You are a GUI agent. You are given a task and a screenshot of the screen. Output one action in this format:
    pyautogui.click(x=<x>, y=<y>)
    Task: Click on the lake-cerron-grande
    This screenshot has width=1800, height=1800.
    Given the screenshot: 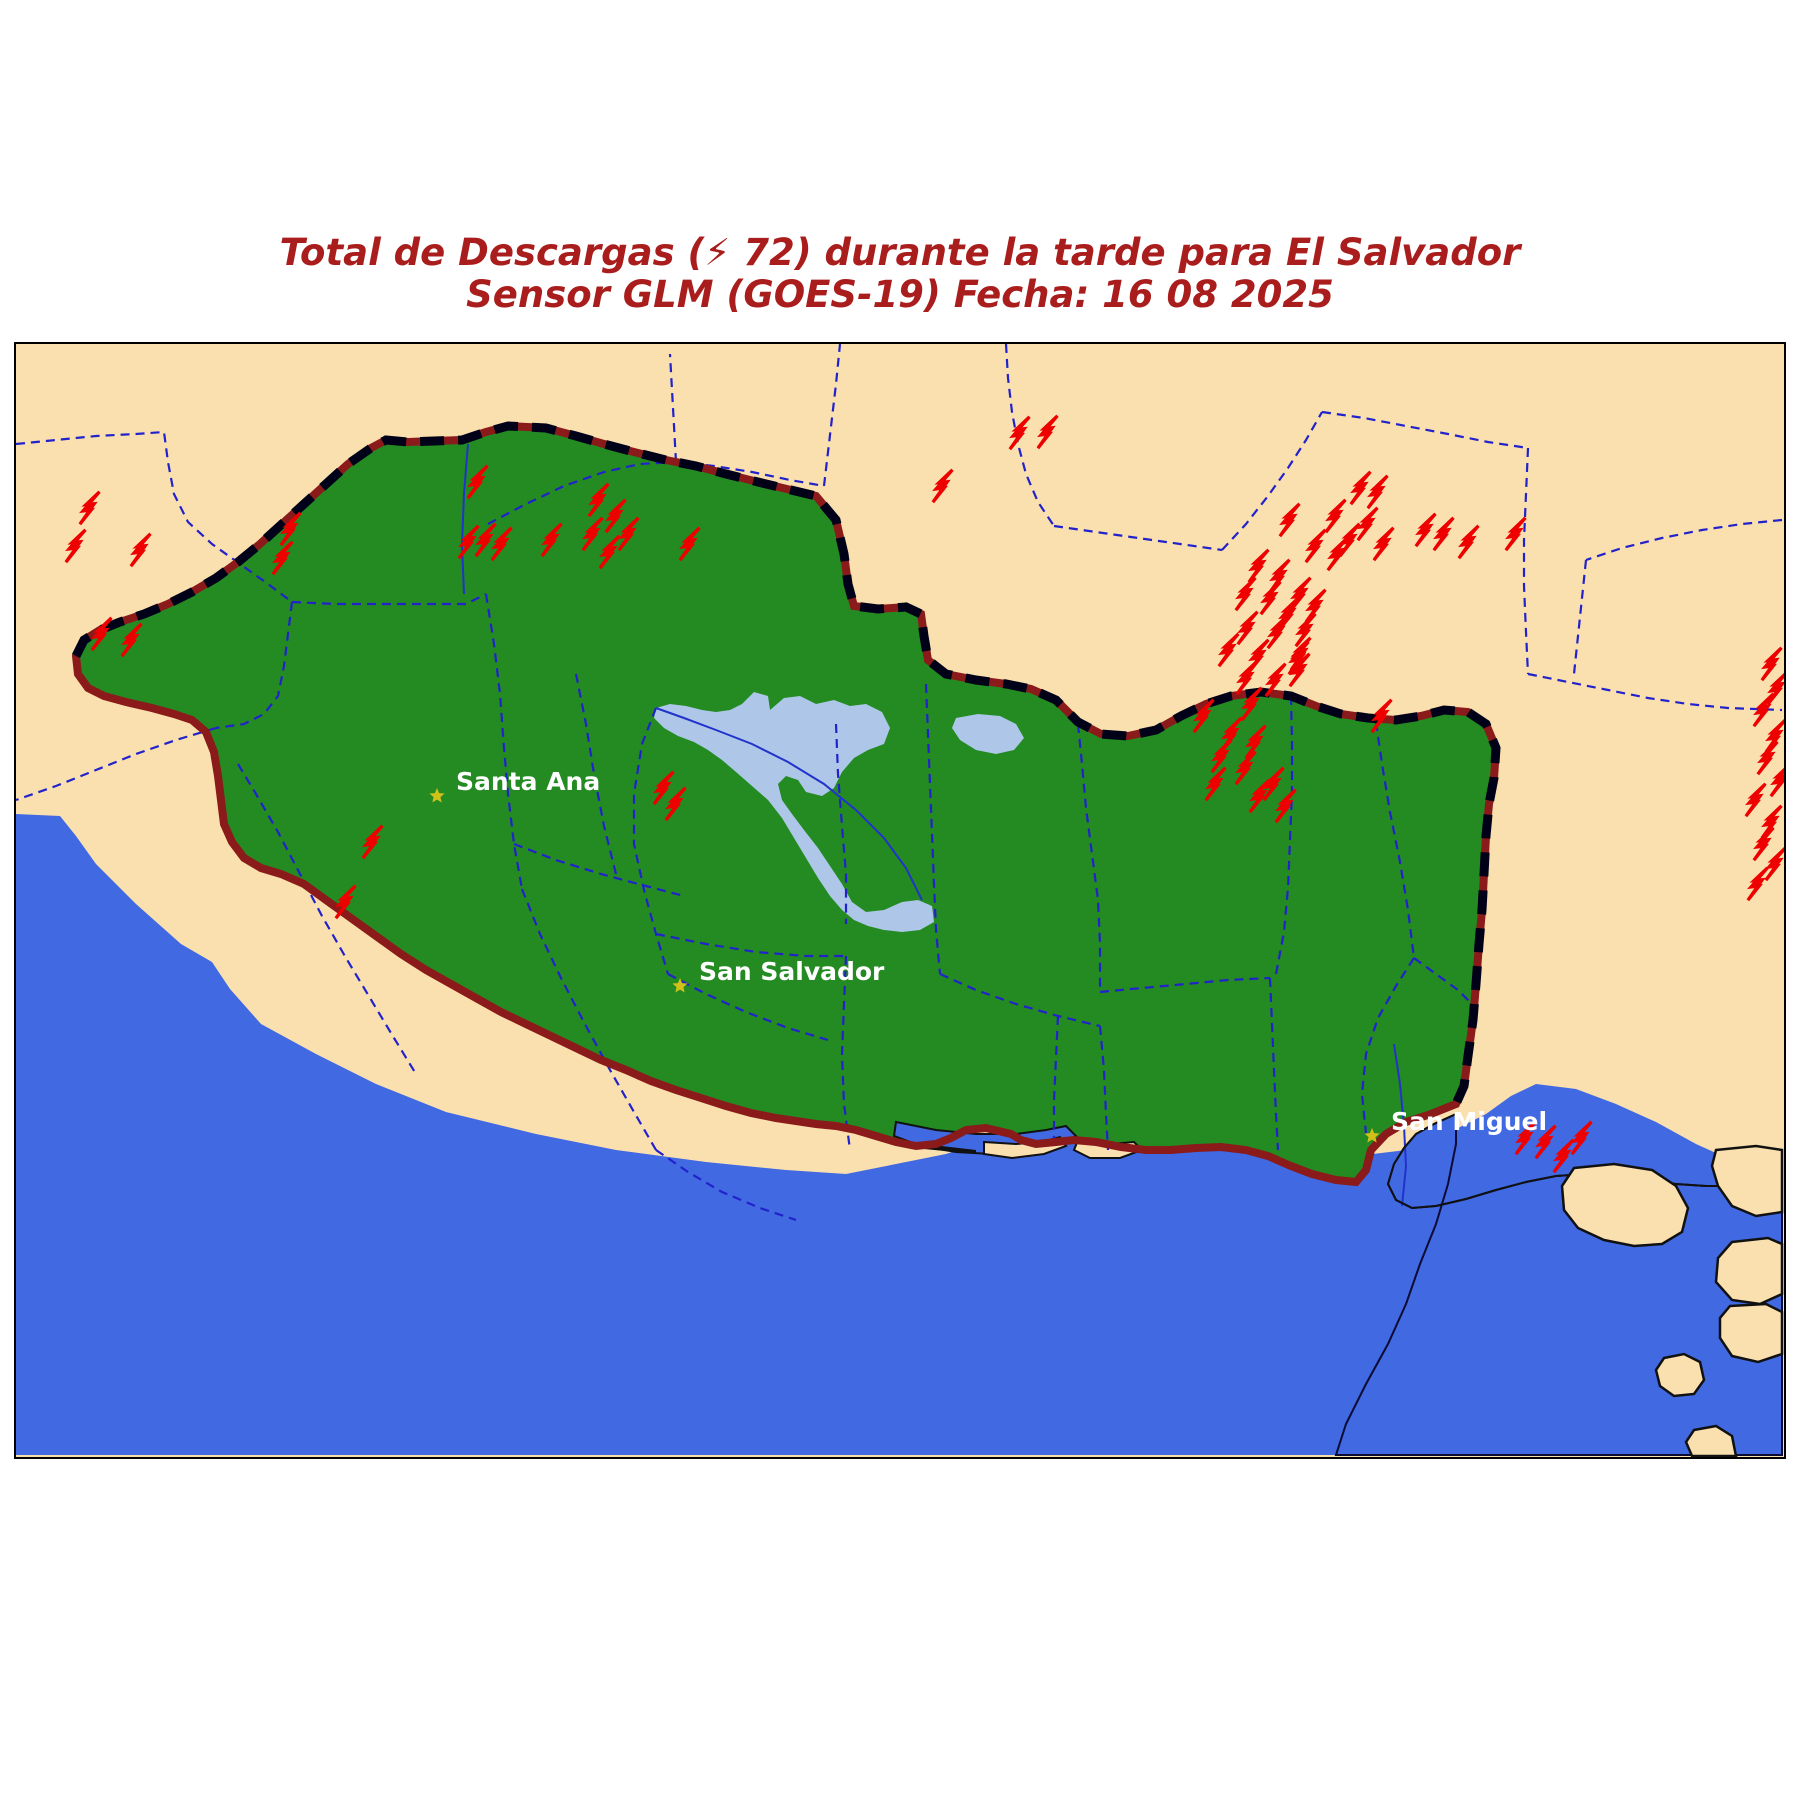 What is the action you would take?
    pyautogui.click(x=794, y=812)
    